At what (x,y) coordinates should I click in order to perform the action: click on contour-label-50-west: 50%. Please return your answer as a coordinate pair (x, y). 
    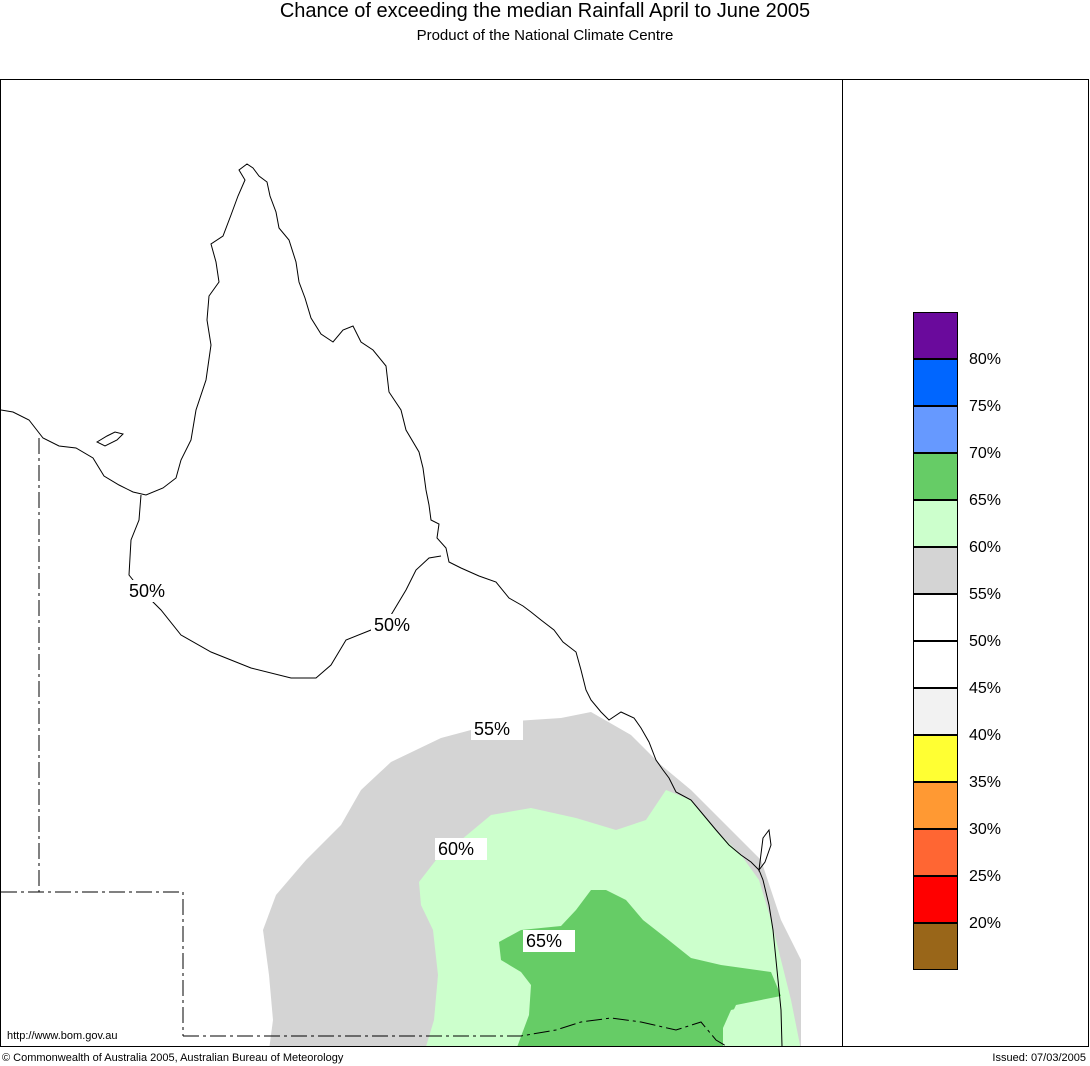
    Looking at the image, I should click on (147, 591).